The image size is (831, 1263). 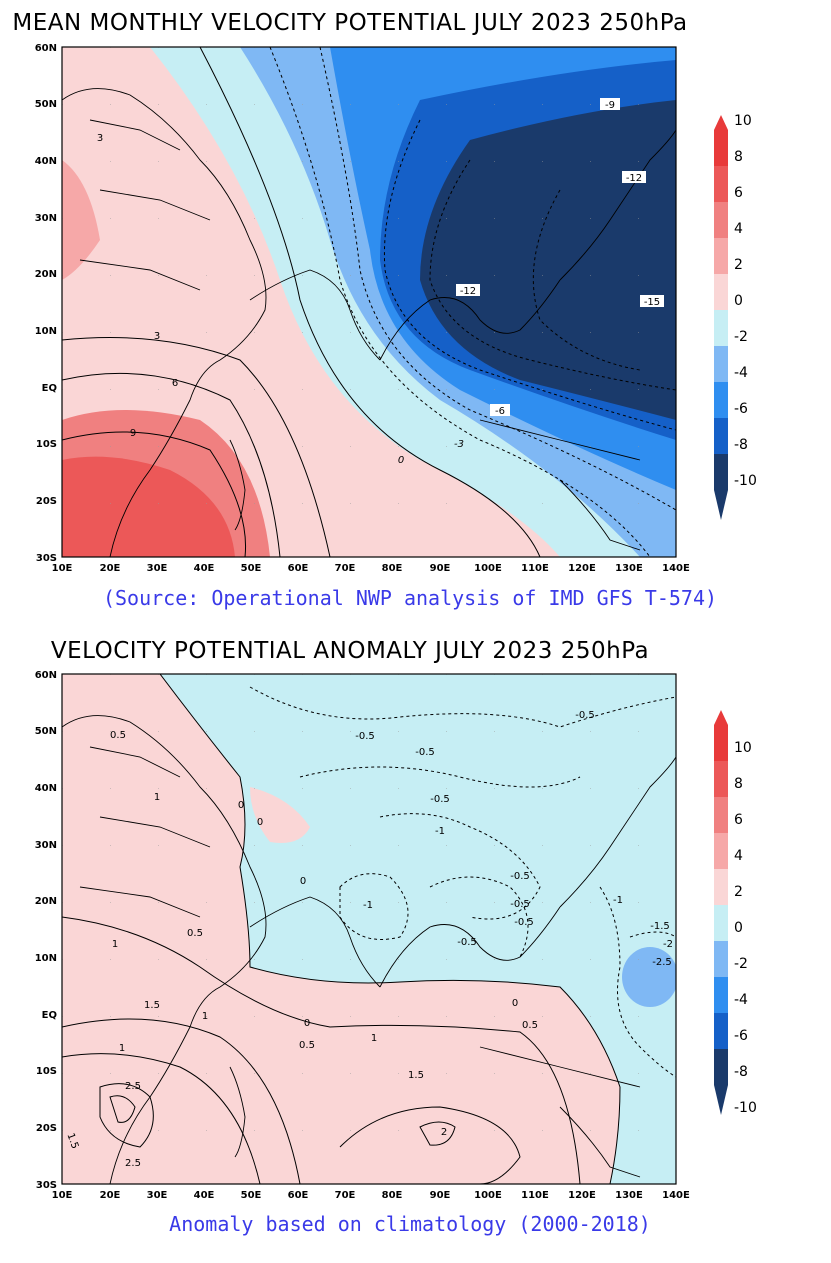 What do you see at coordinates (741, 445) in the screenshot?
I see `svg-text: -8` at bounding box center [741, 445].